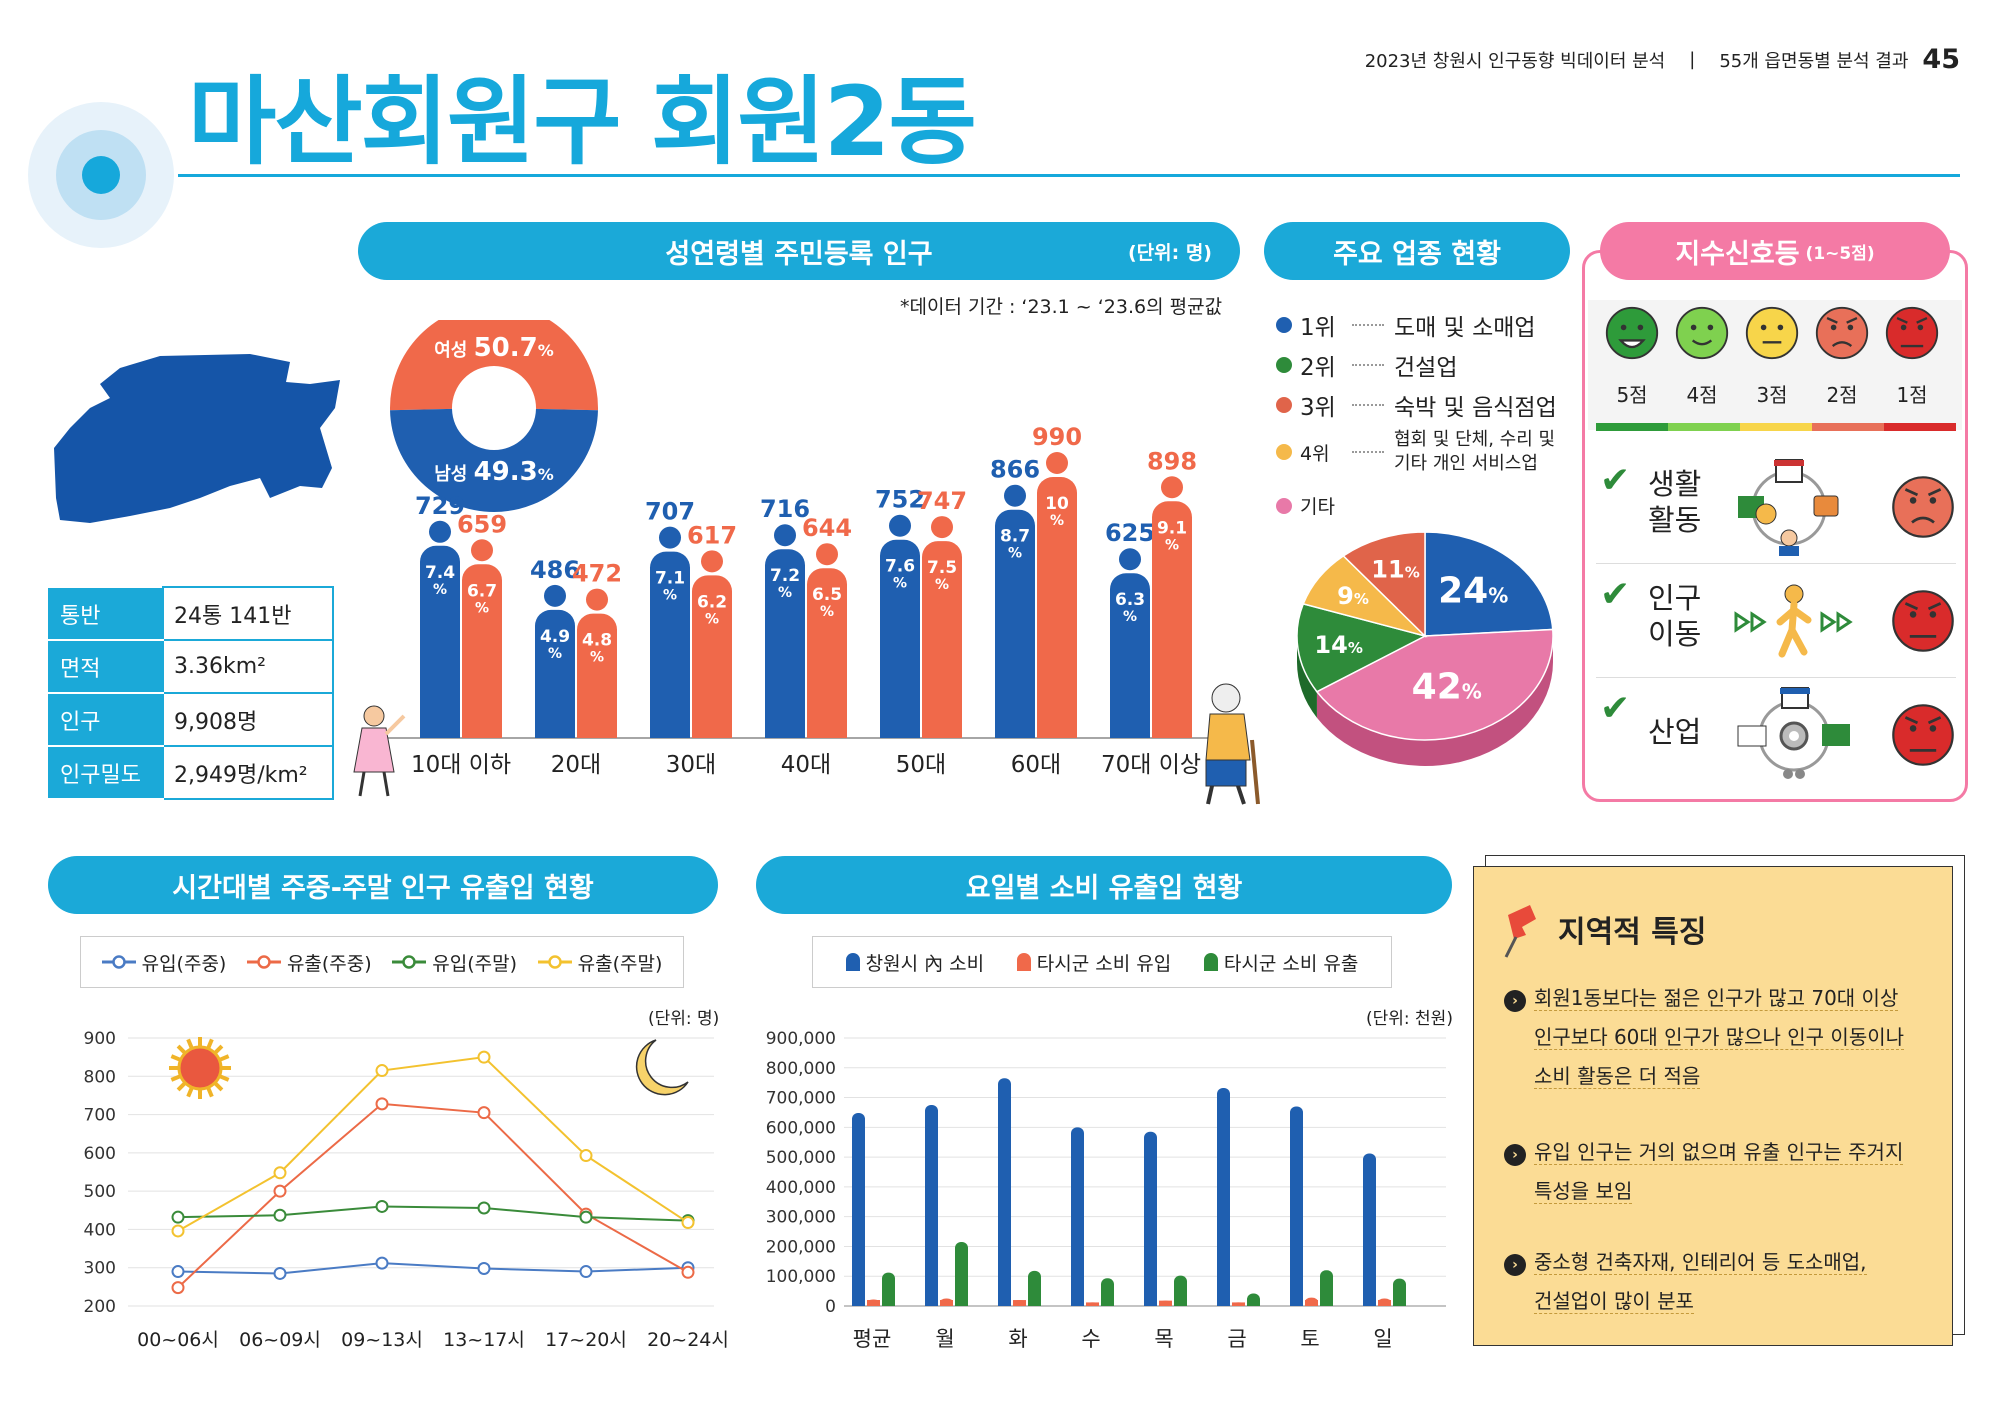 This screenshot has width=2000, height=1414. Describe the element at coordinates (691, 765) in the screenshot. I see `age-category-label: 30대` at that location.